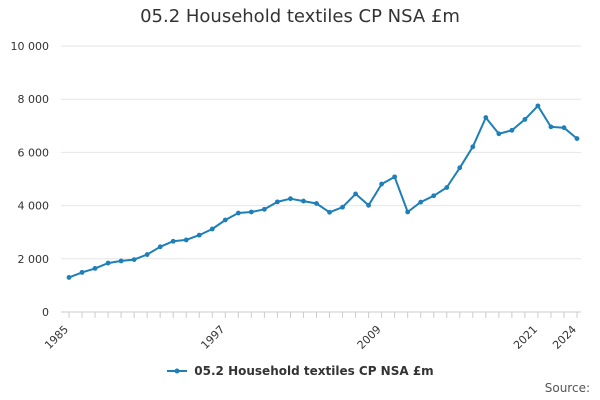 This screenshot has width=600, height=400. Describe the element at coordinates (300, 16) in the screenshot. I see `chart-title: 05.2 Household textiles CP NSA £m` at that location.